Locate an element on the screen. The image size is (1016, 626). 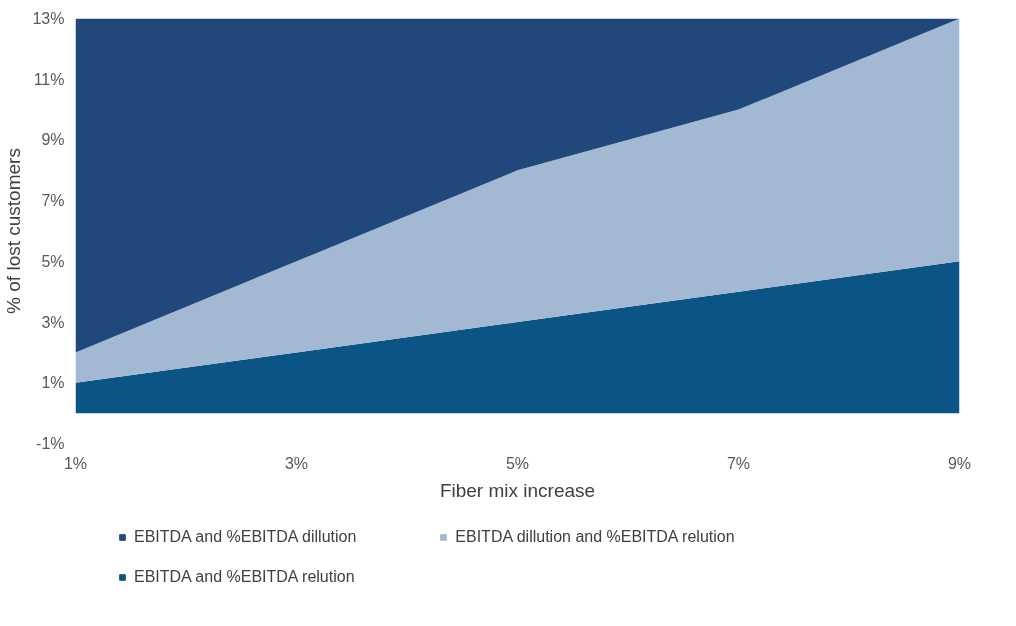
y-tick-label: 9% is located at coordinates (53, 140).